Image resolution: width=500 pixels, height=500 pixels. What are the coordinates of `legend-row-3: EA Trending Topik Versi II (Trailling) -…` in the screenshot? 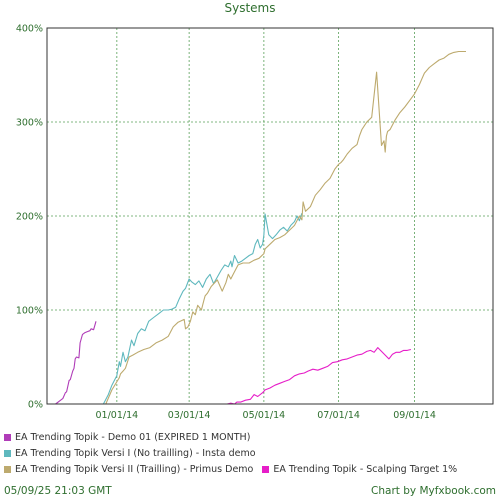 It's located at (233, 470).